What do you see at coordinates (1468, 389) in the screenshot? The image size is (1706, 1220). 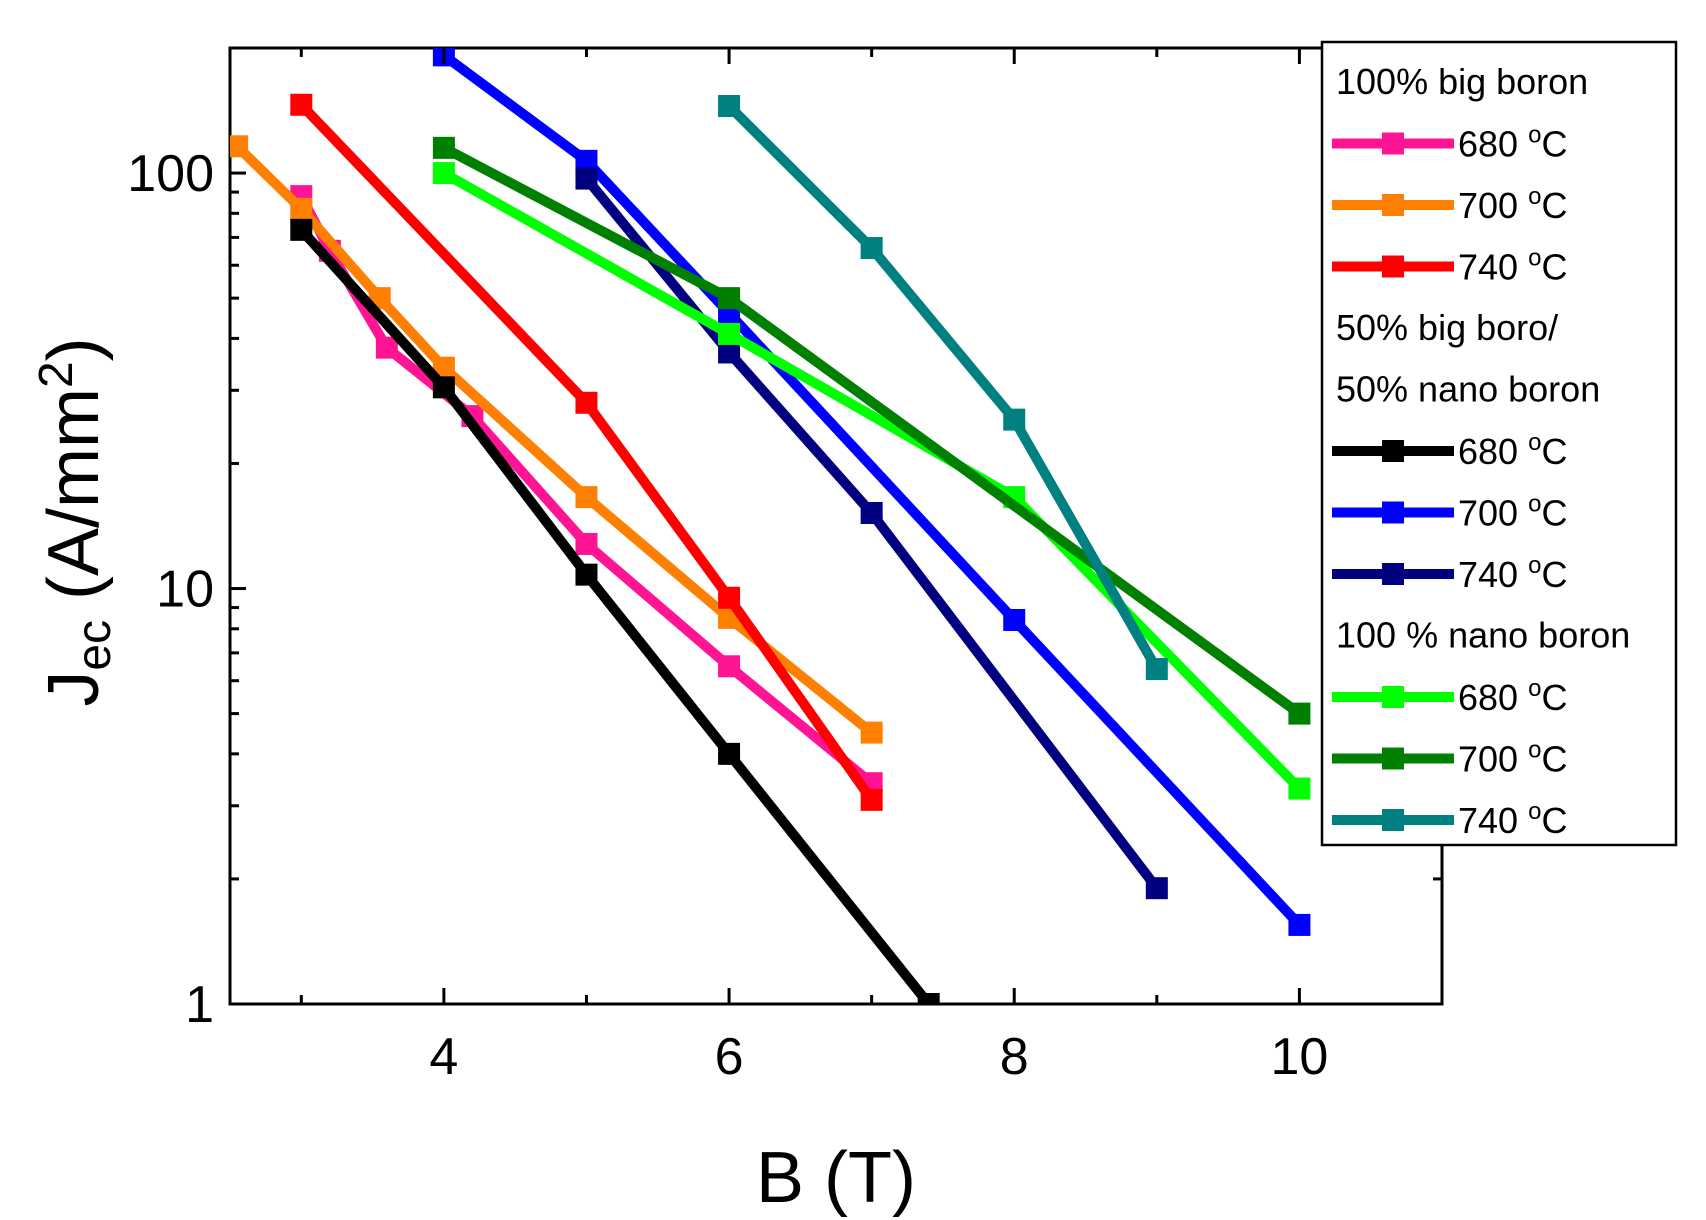 I see `legend-group-title: 50% nano boron` at bounding box center [1468, 389].